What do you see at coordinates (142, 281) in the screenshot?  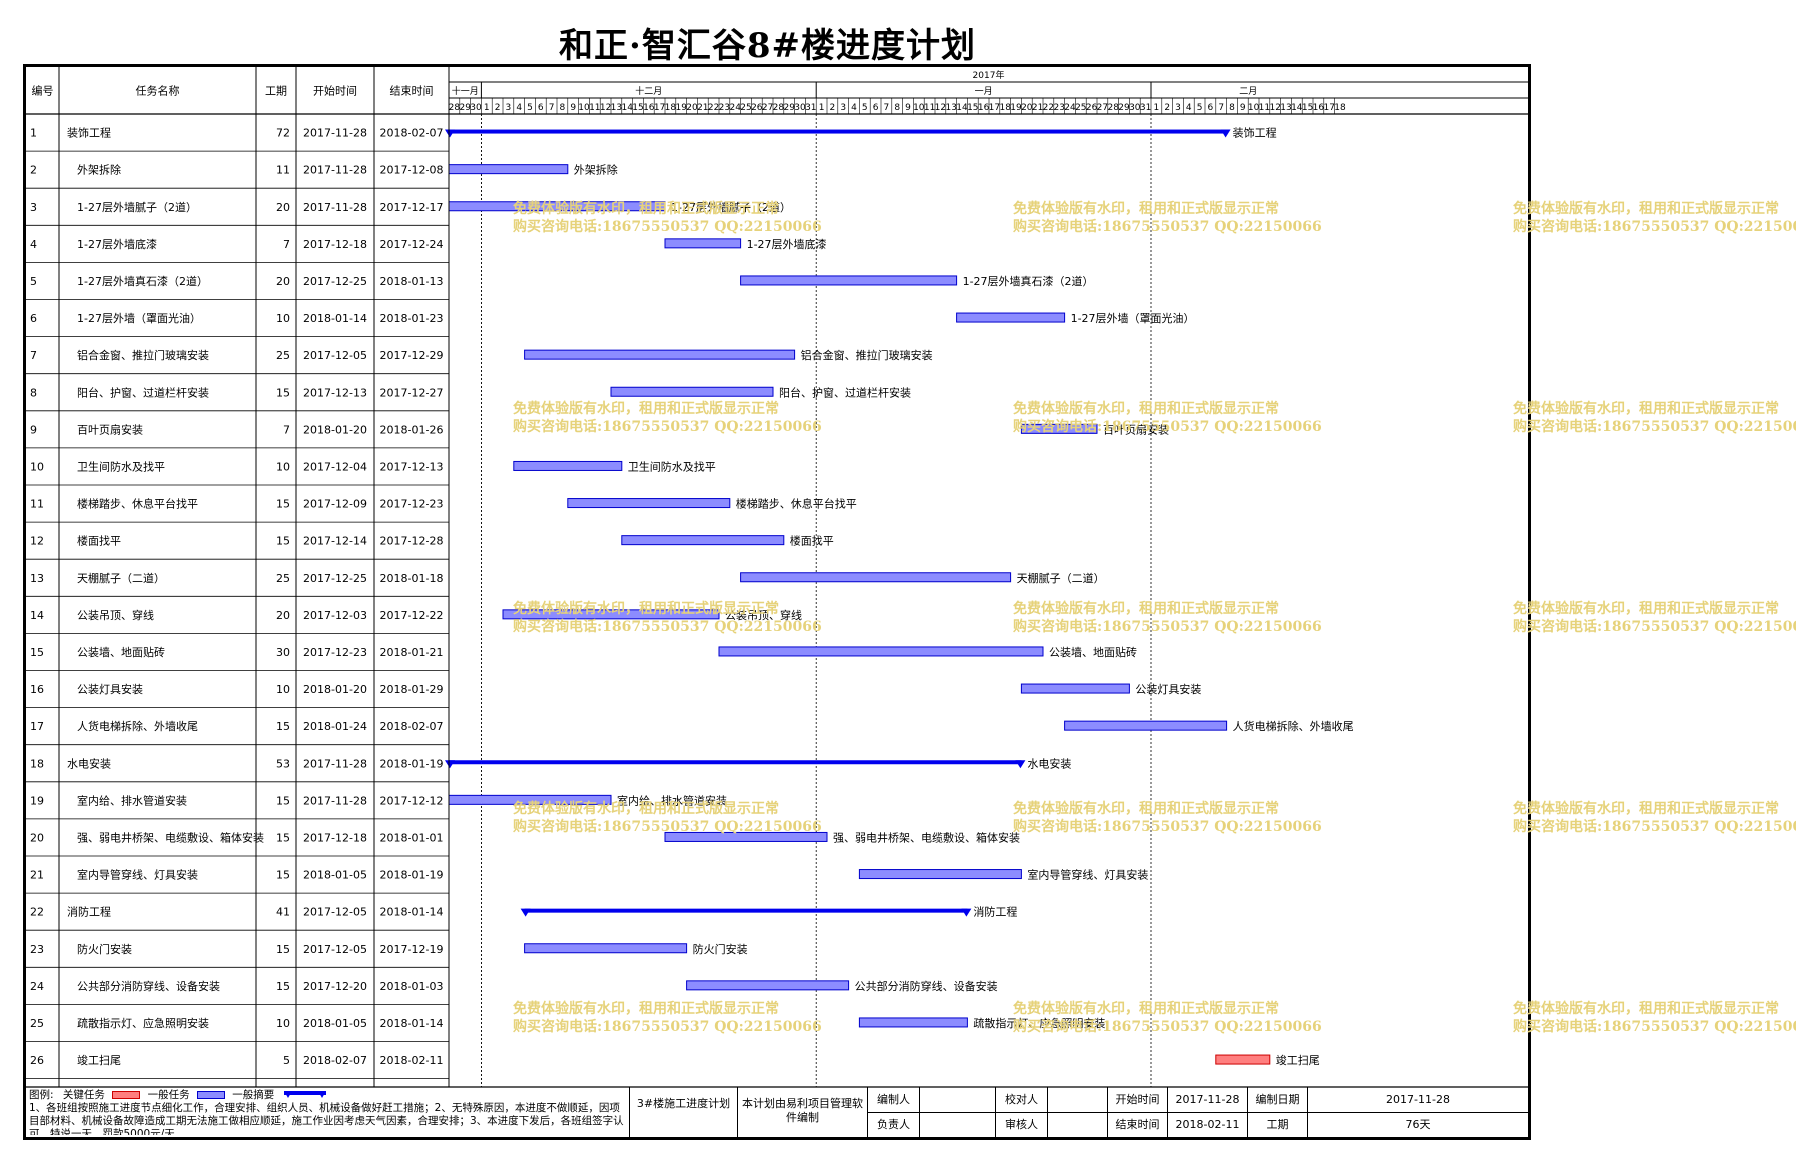 I see `task-name: 1-27层外墙真石漆（2道）` at bounding box center [142, 281].